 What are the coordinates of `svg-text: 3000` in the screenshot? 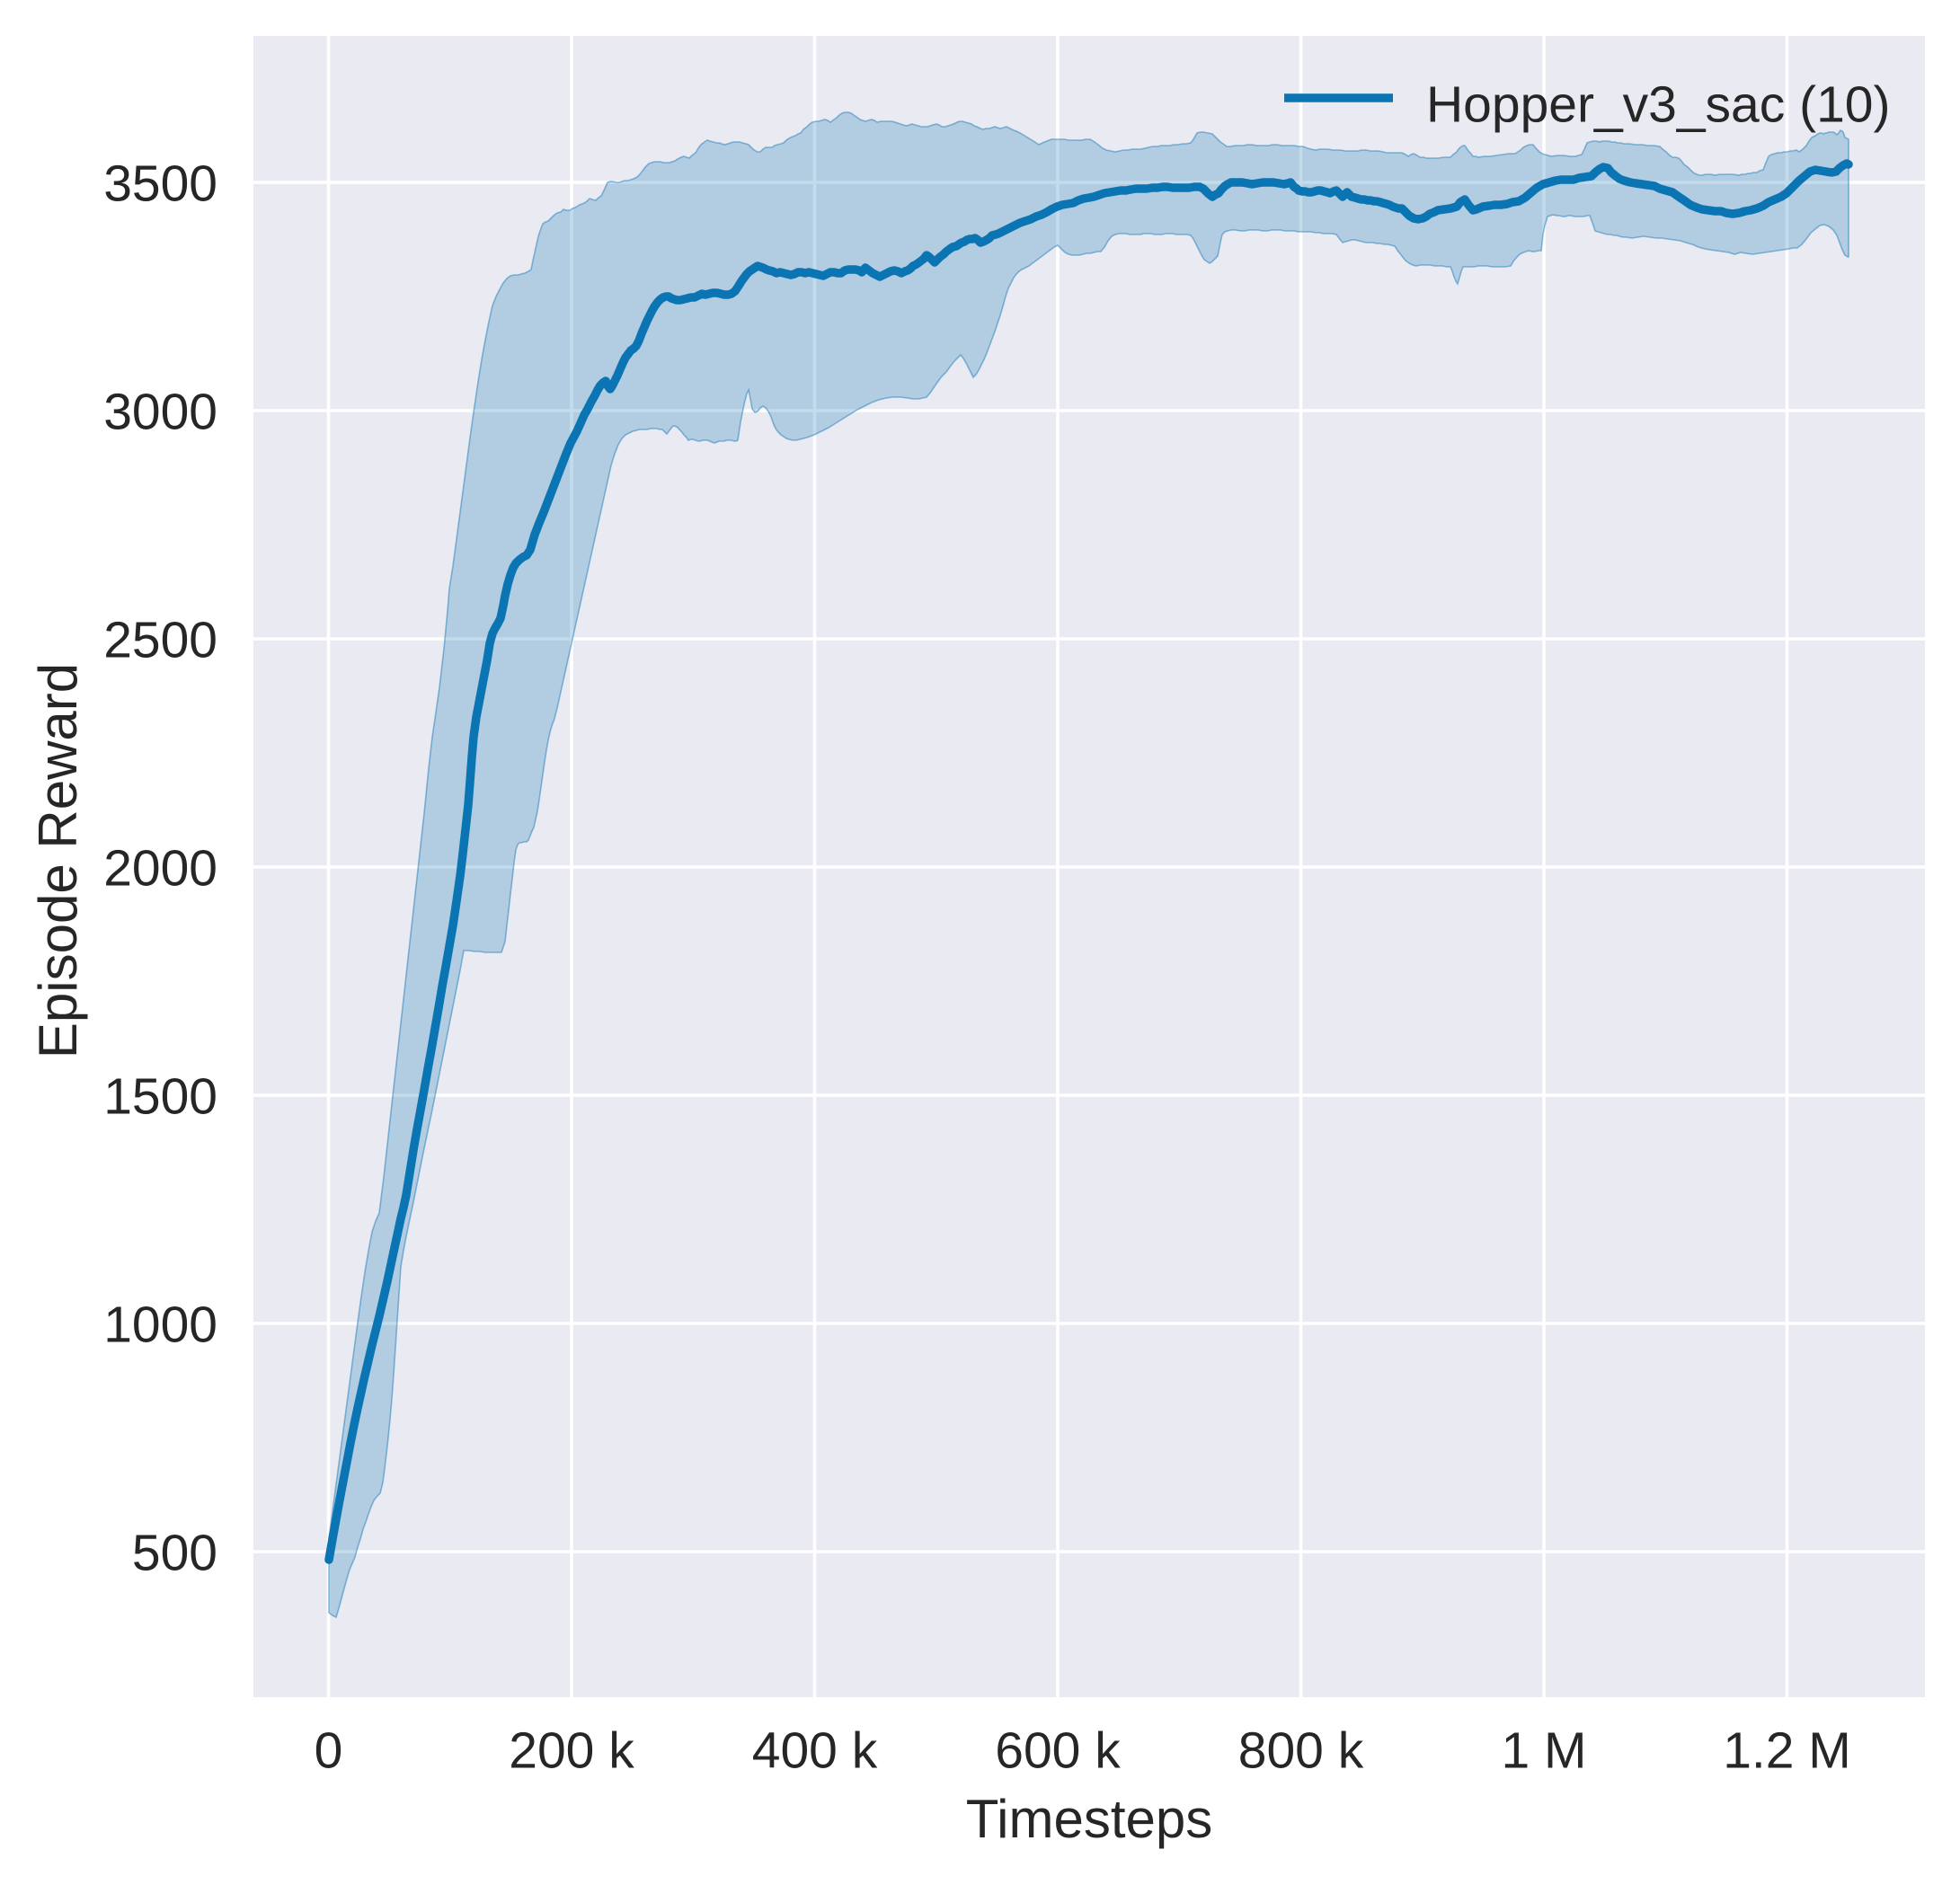 It's located at (160, 411).